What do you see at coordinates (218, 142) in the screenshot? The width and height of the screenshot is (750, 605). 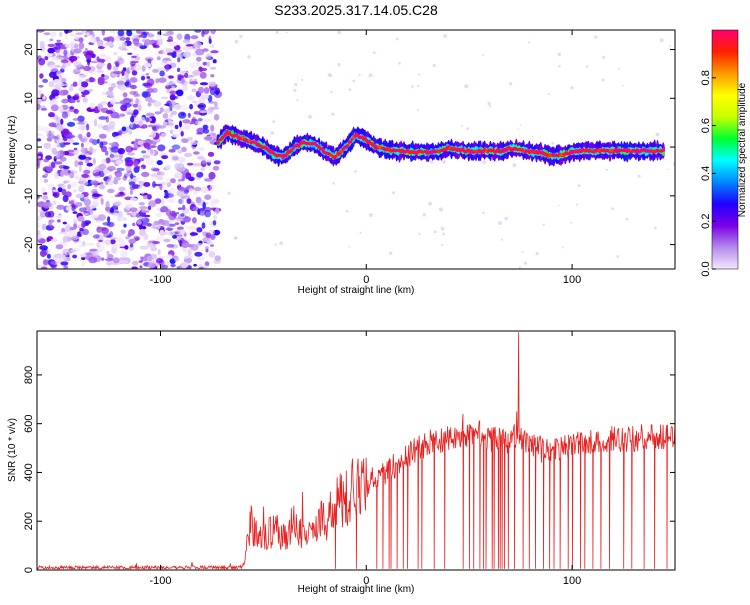 I see `ridge-cell` at bounding box center [218, 142].